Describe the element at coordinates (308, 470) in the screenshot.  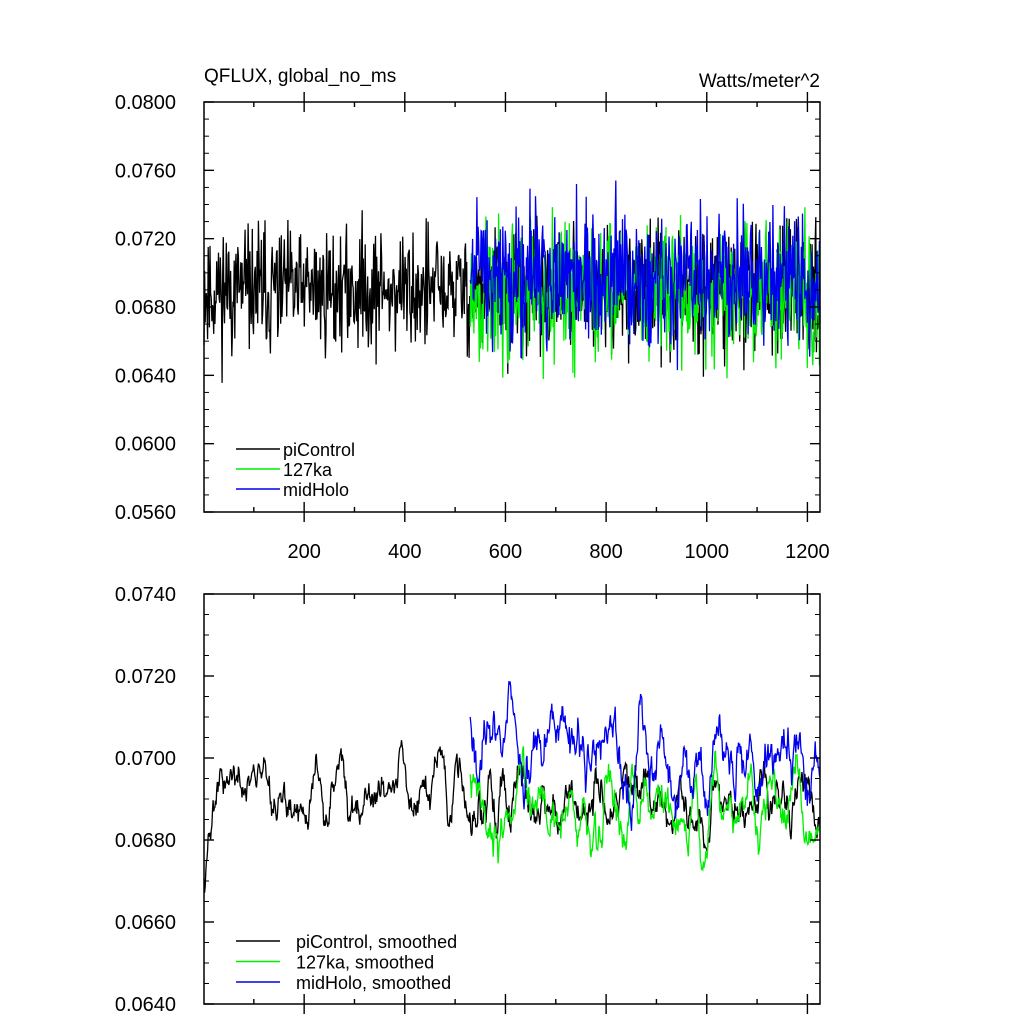
I see `legend-label: 127ka` at that location.